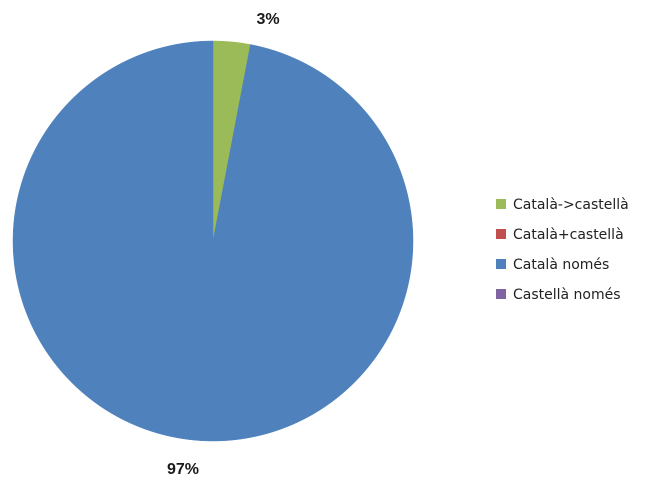 This screenshot has height=480, width=660. Describe the element at coordinates (267, 19) in the screenshot. I see `data-label-1: 3%` at that location.